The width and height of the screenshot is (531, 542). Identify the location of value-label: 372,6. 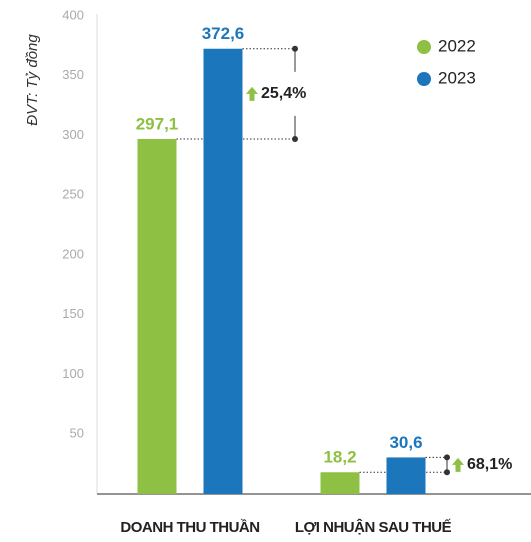
(223, 33).